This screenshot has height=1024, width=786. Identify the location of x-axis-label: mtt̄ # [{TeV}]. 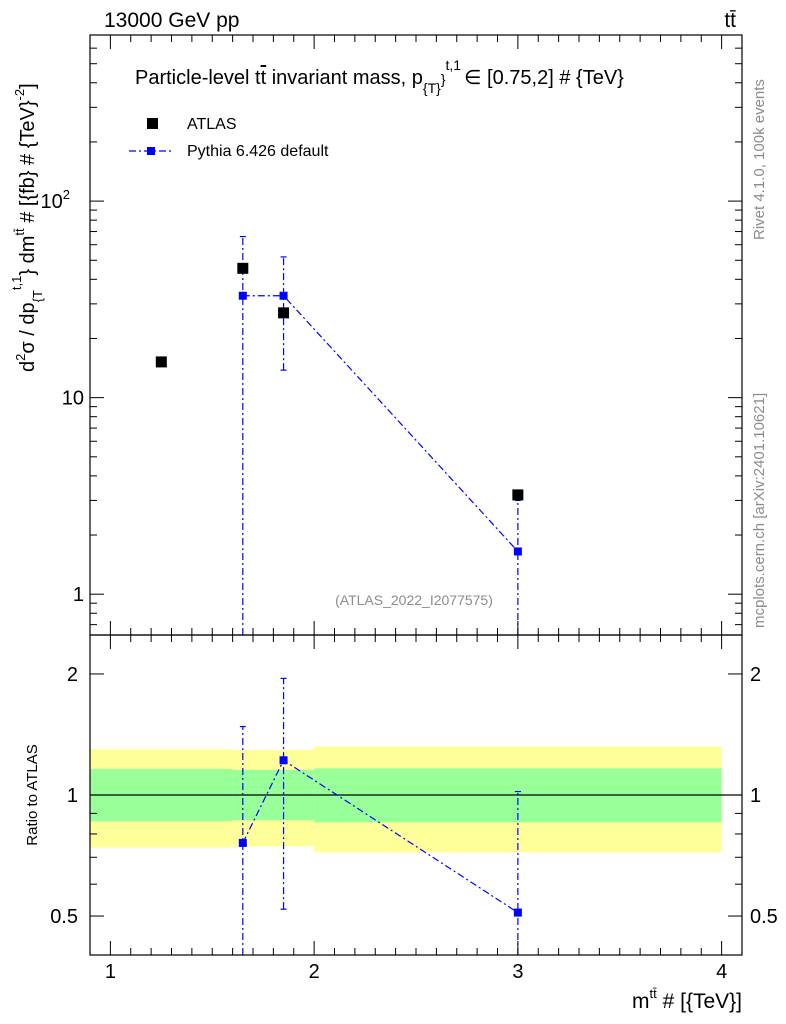
(687, 999).